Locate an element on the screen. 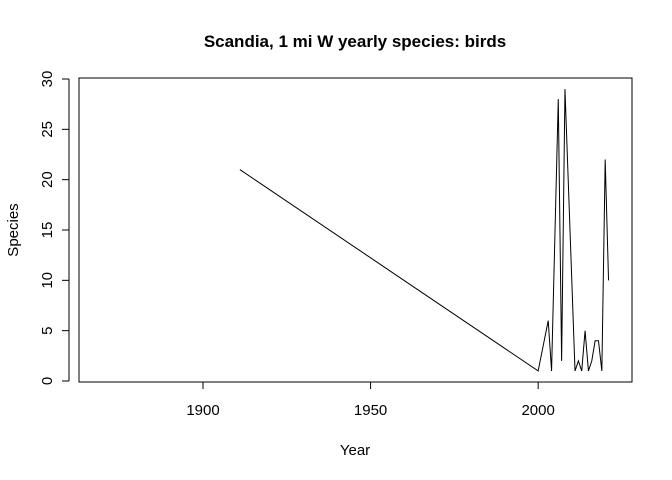 This screenshot has height=480, width=672. x-tick-label: 1900 is located at coordinates (202, 410).